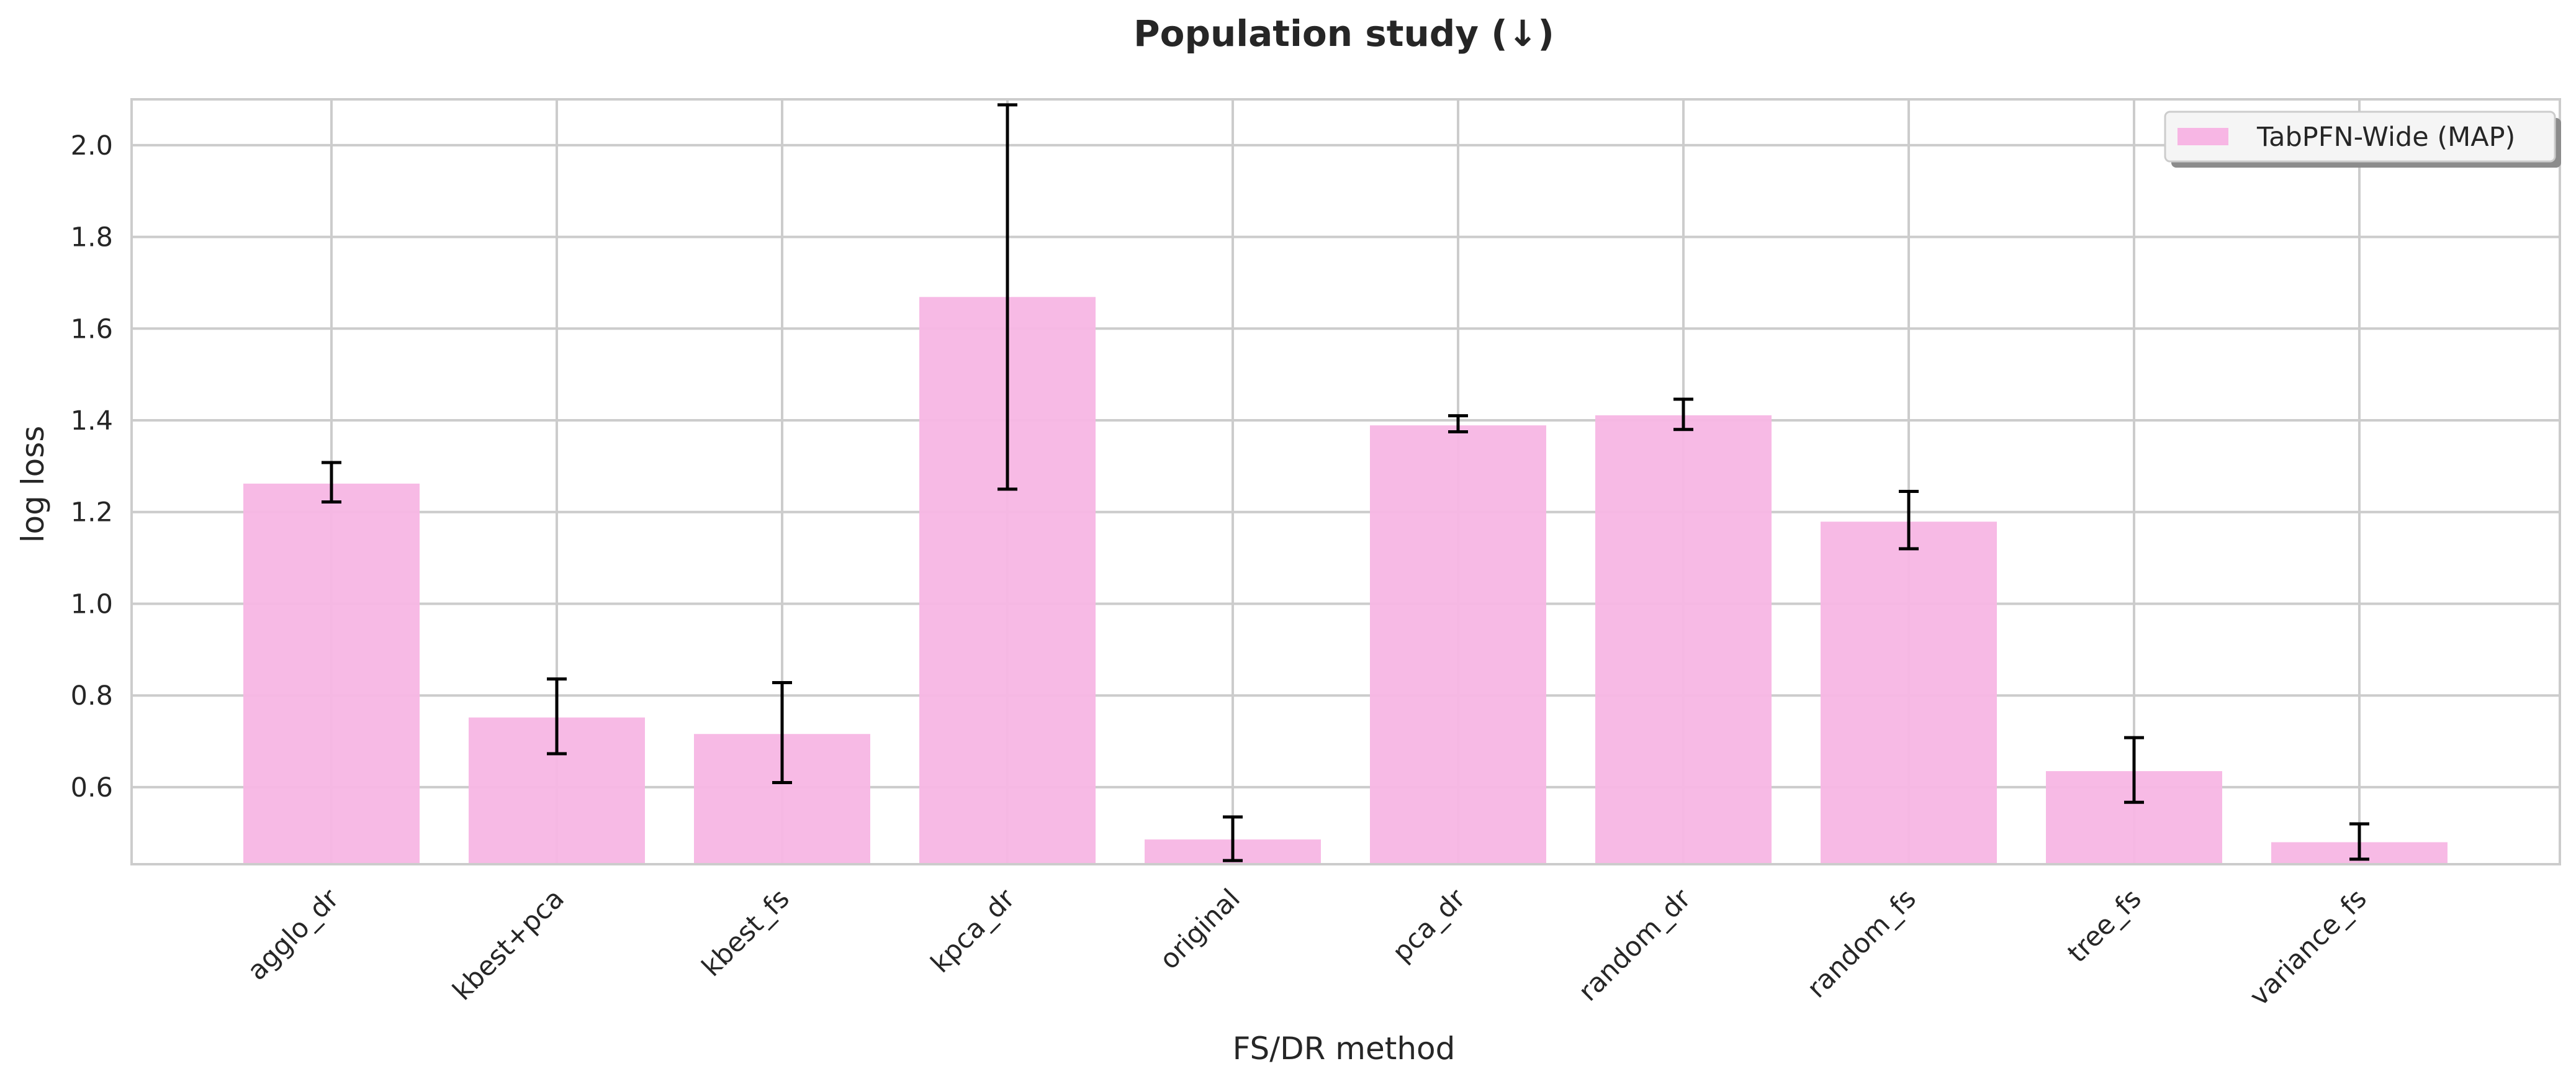 This screenshot has height=1084, width=2576. I want to click on error-bar-random_fs, so click(1909, 521).